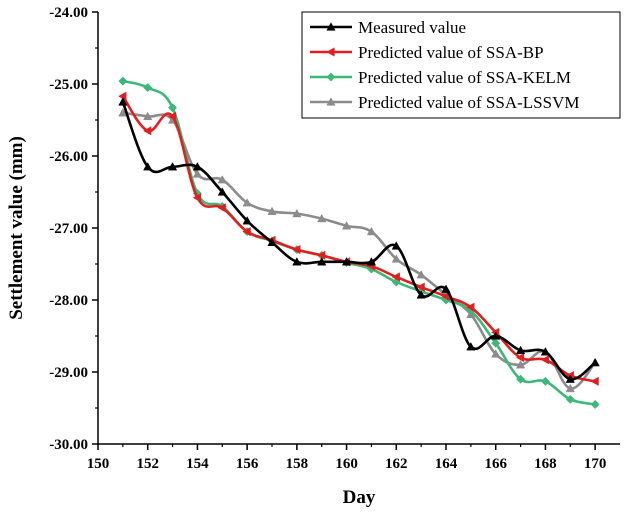  What do you see at coordinates (468, 102) in the screenshot?
I see `legend-label: Predicted value of SSA-LSSVM` at bounding box center [468, 102].